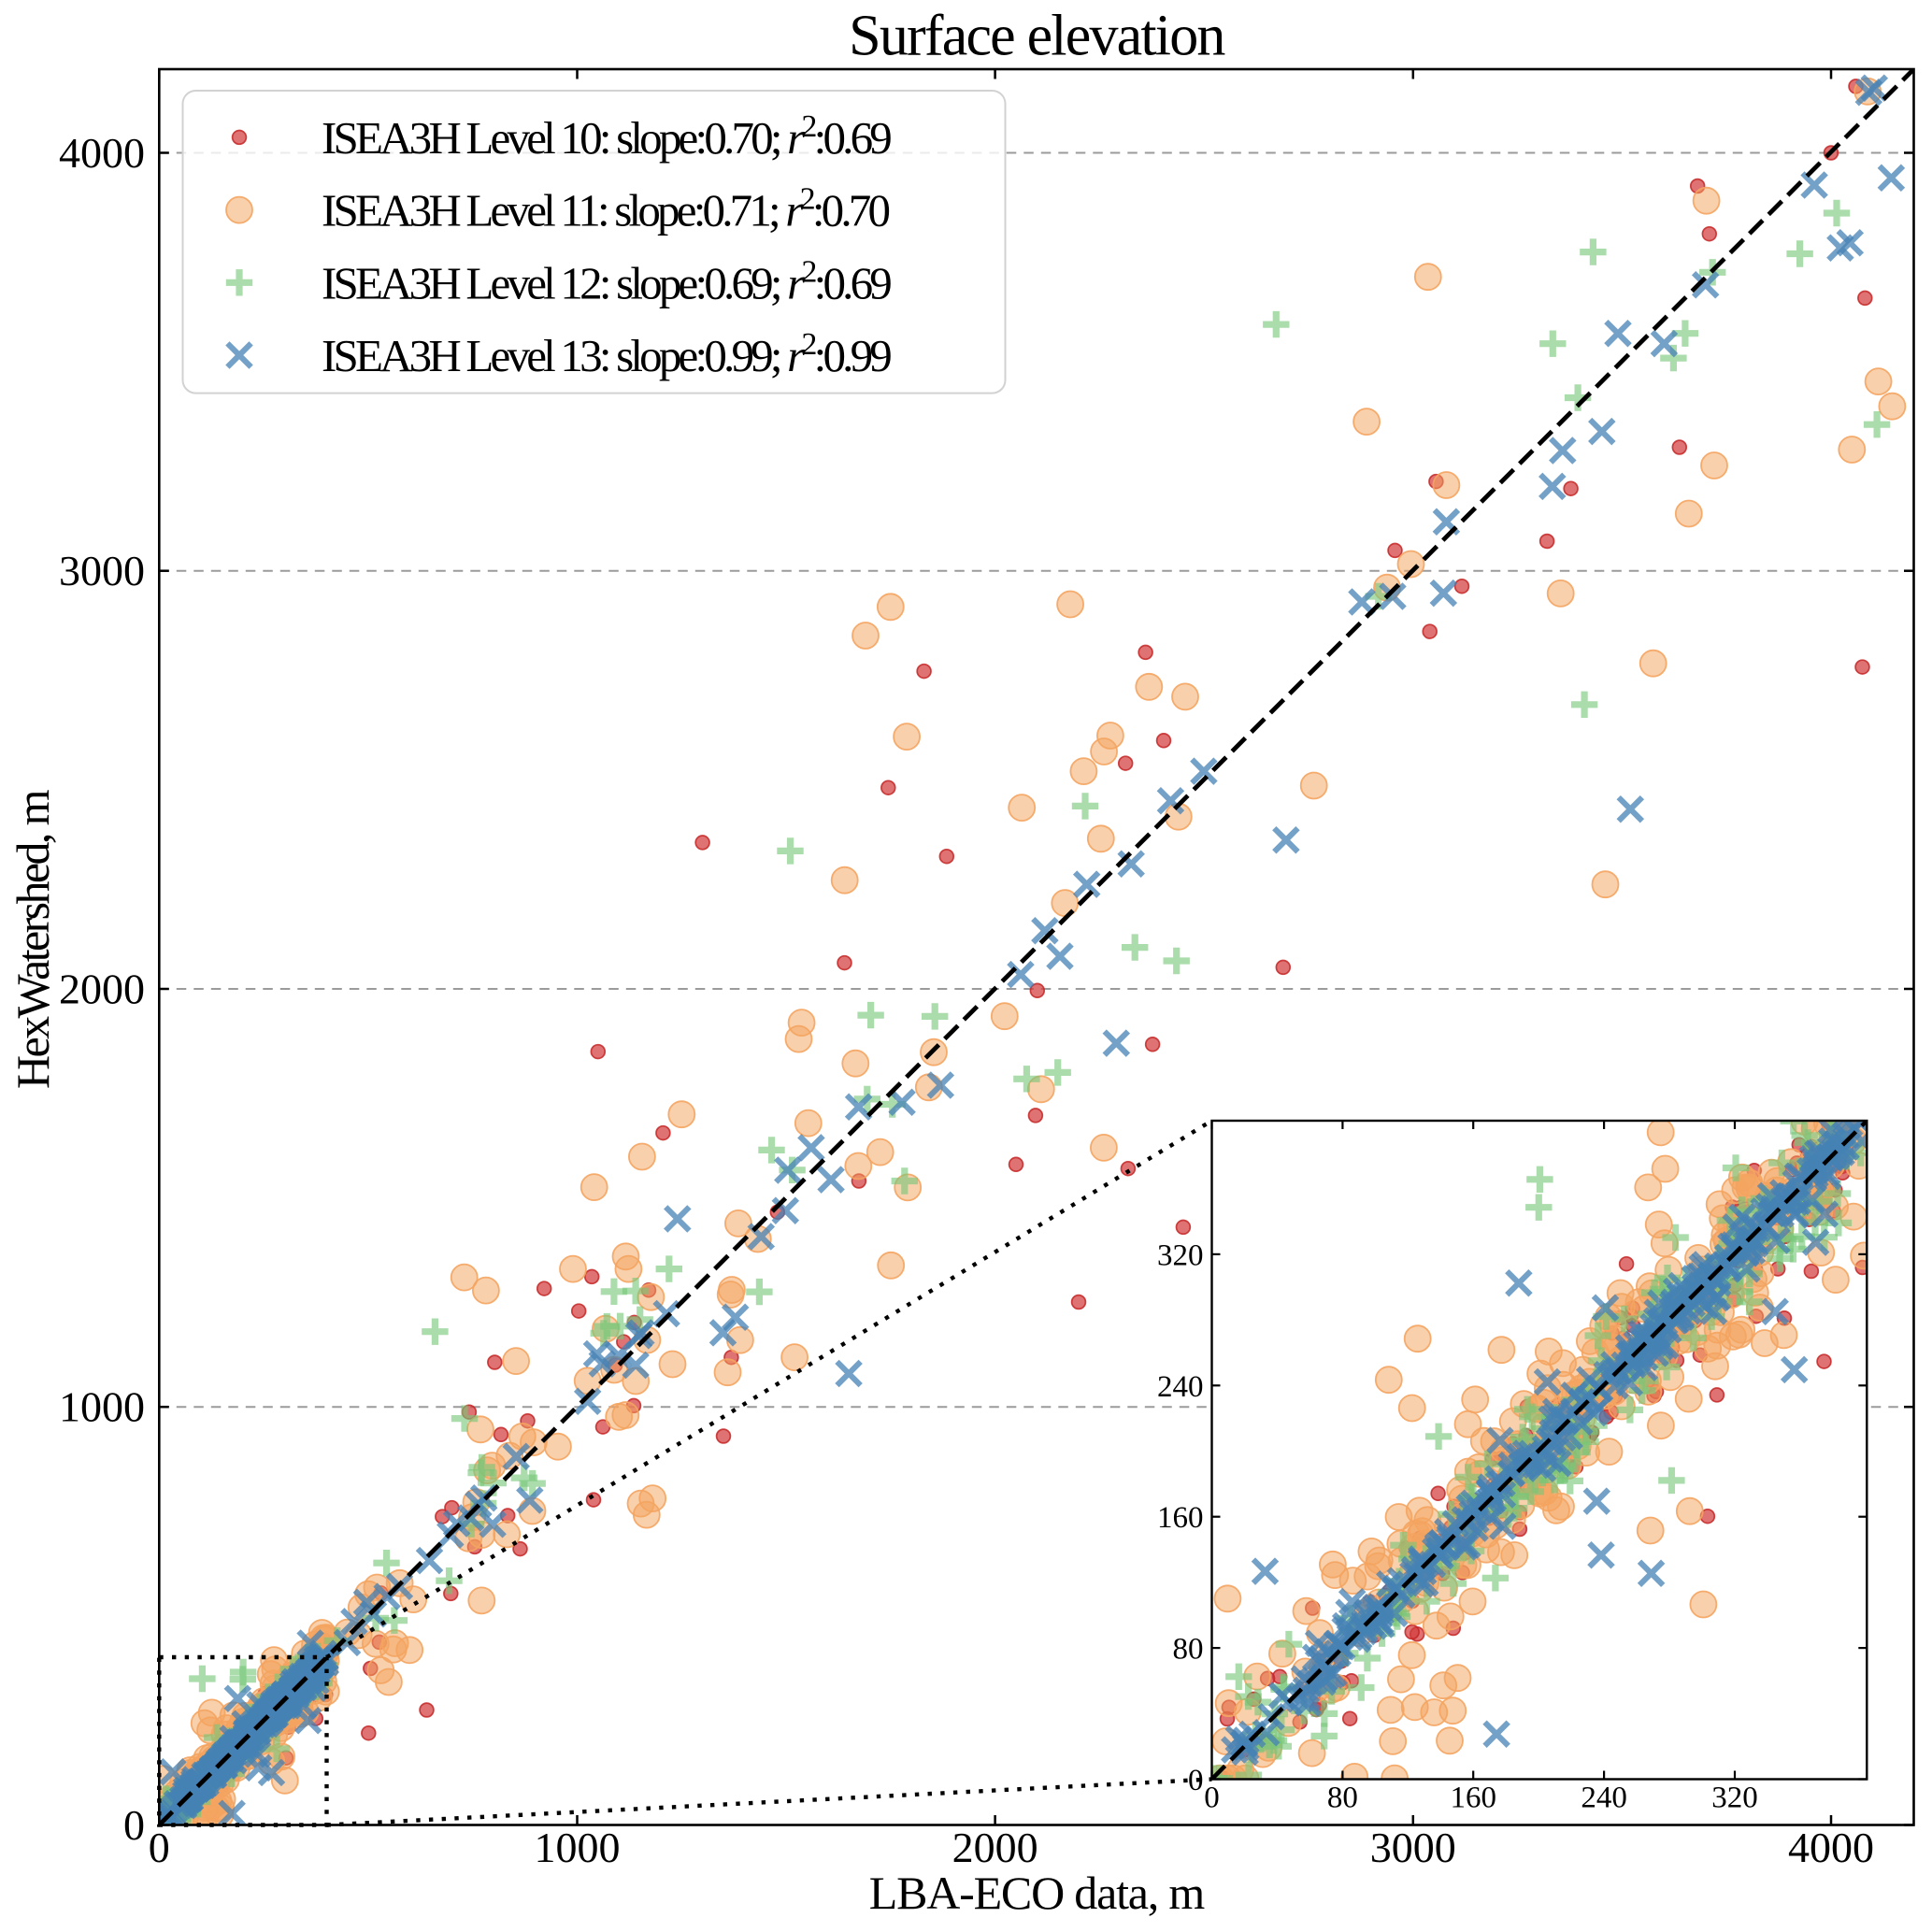  What do you see at coordinates (1037, 1893) in the screenshot?
I see `svg-text: LBA-ECO data, m` at bounding box center [1037, 1893].